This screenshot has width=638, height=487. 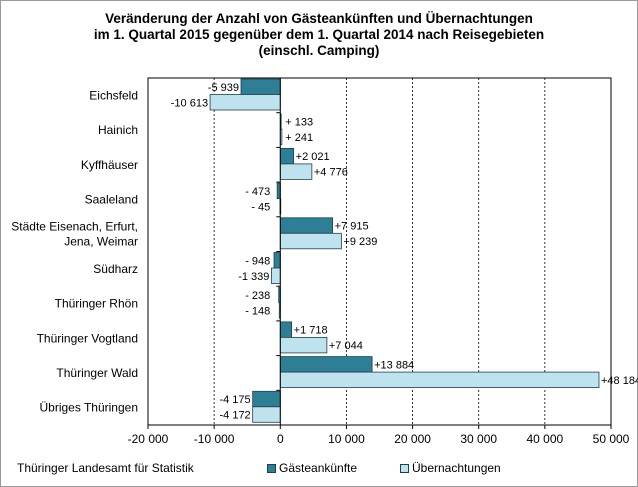 What do you see at coordinates (105, 468) in the screenshot?
I see `source-note: Thüringer Landesamt für Statistik` at bounding box center [105, 468].